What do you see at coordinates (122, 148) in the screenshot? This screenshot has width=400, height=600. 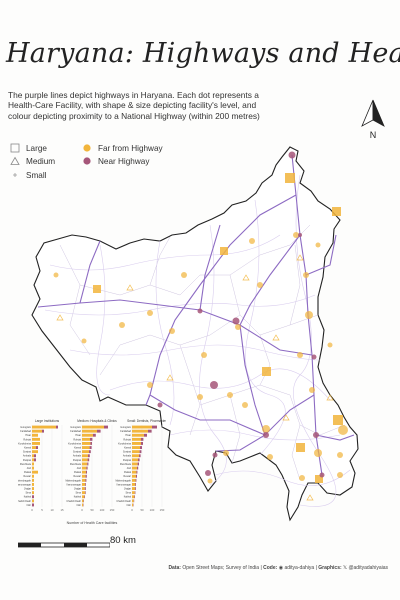 I see `legend-item-far: Far from Highway` at bounding box center [122, 148].